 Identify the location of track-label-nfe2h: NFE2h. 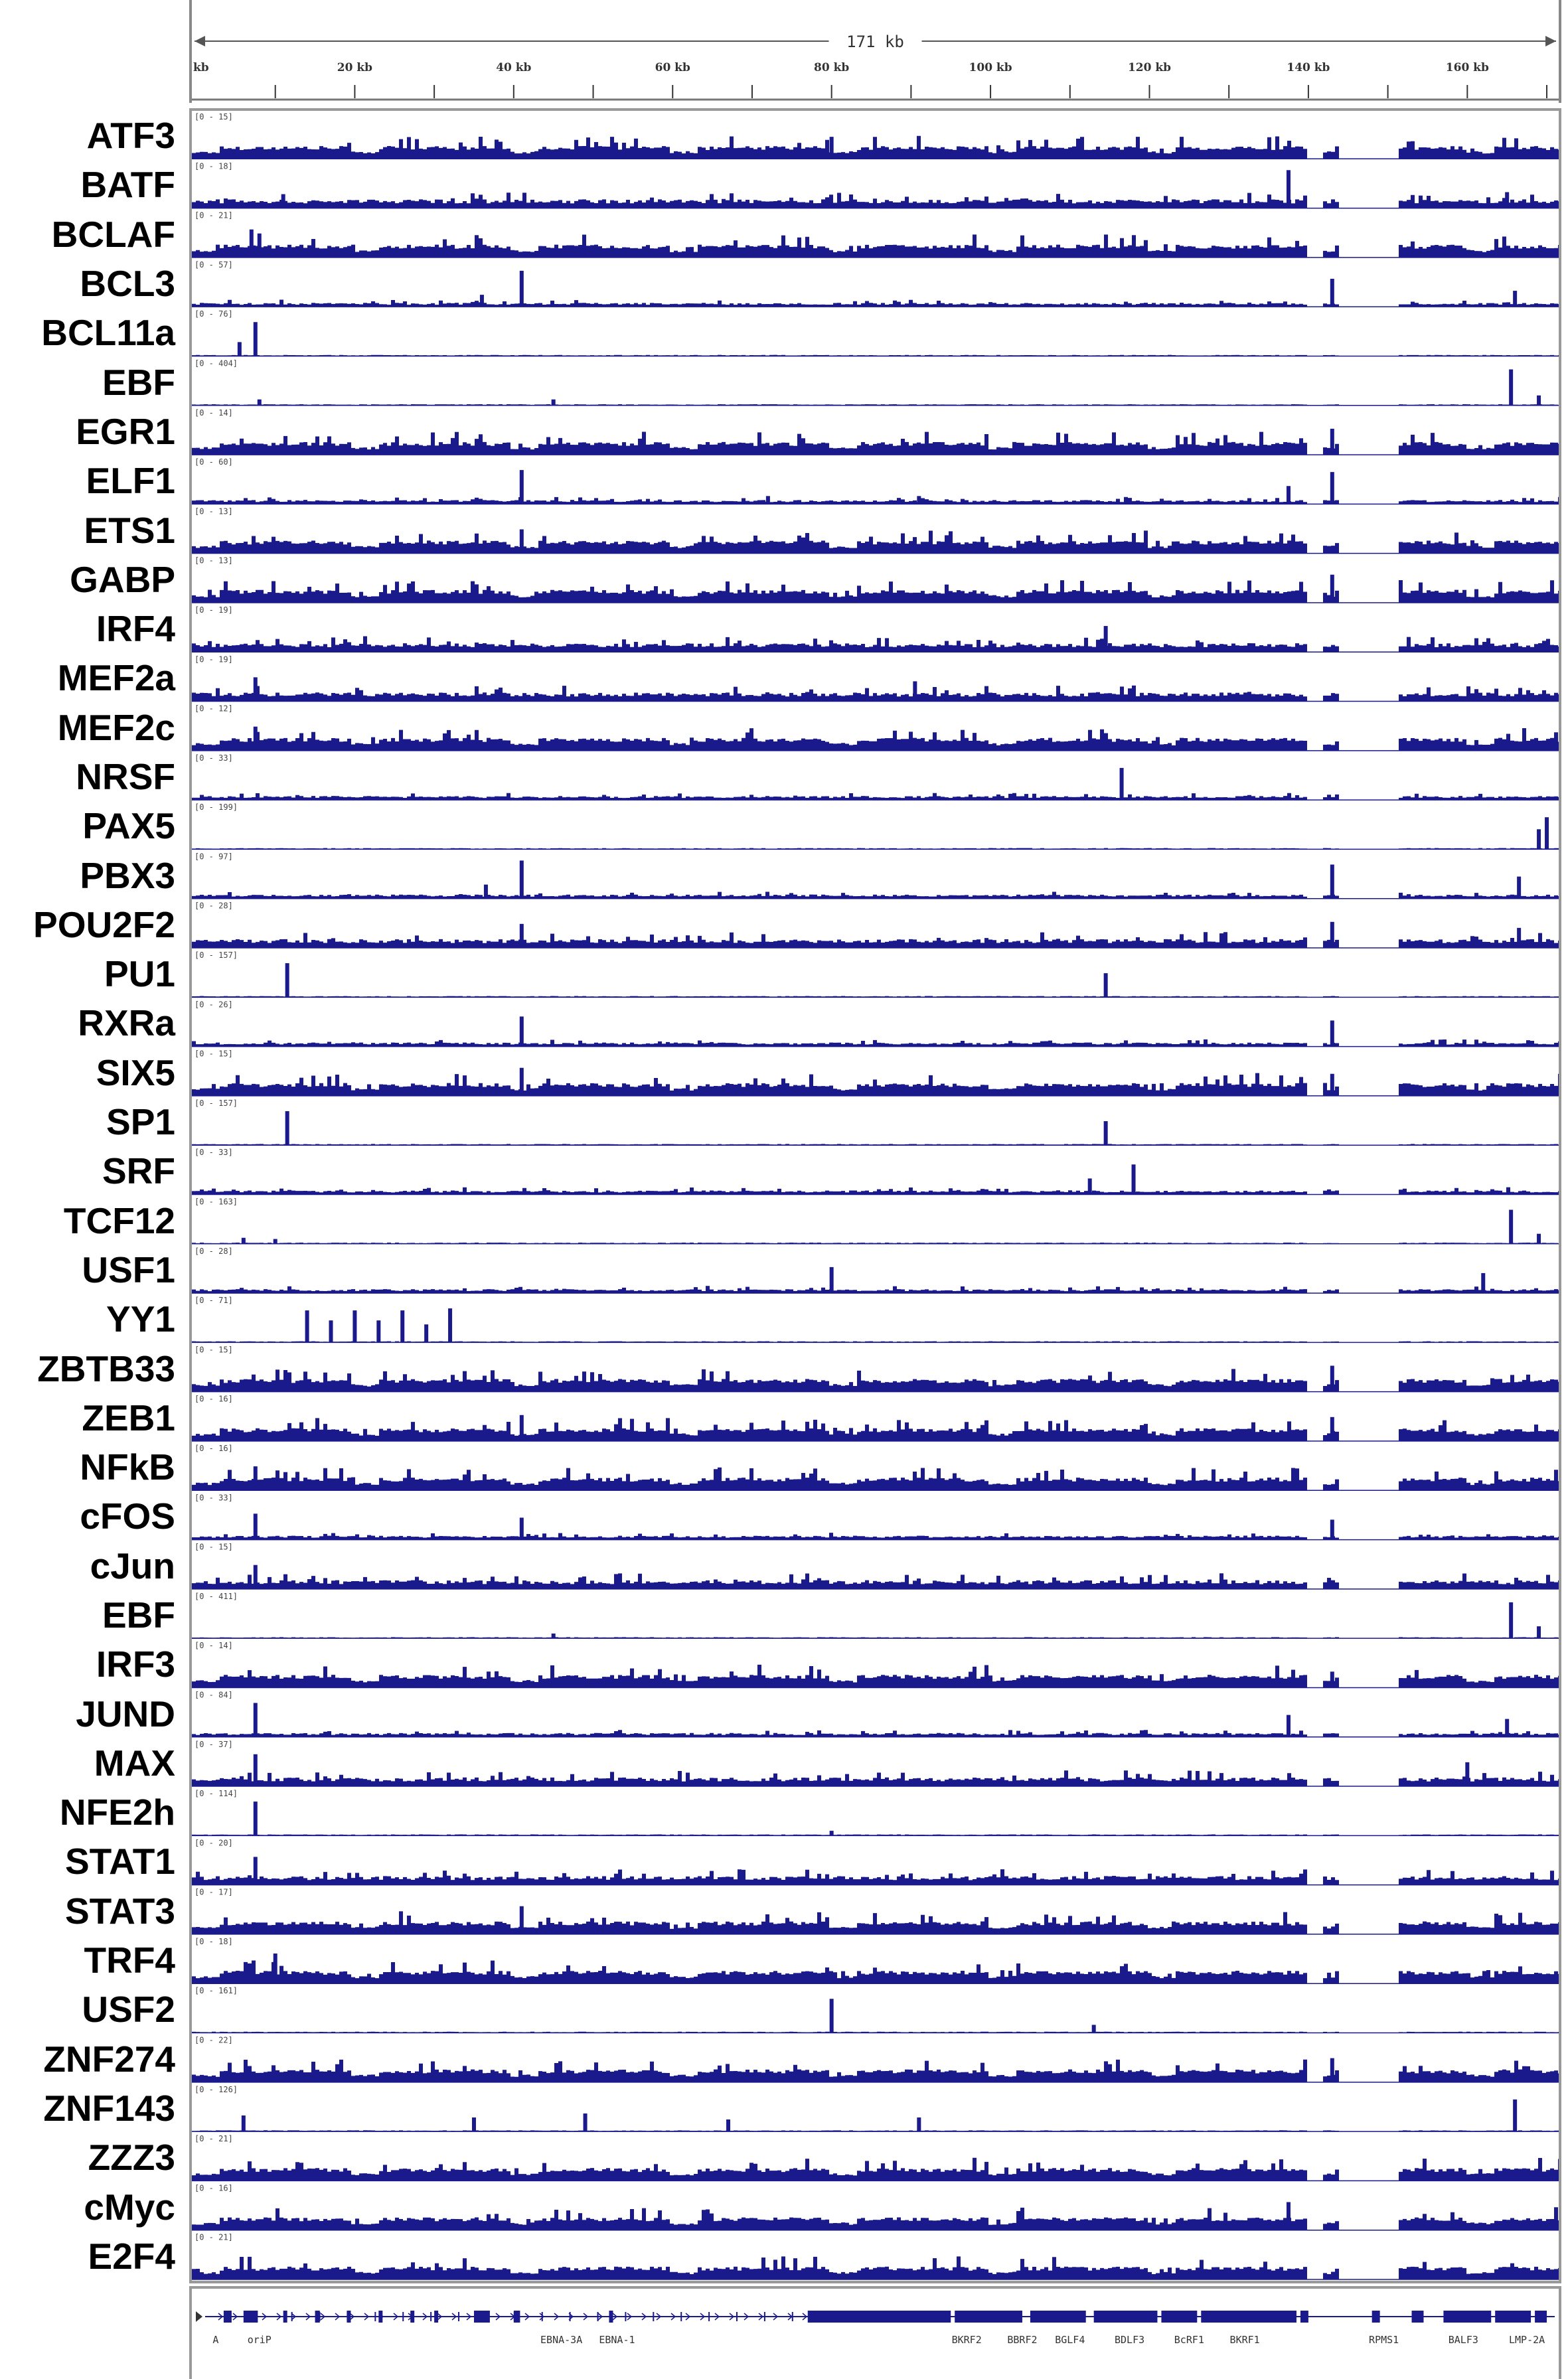
(117, 1812).